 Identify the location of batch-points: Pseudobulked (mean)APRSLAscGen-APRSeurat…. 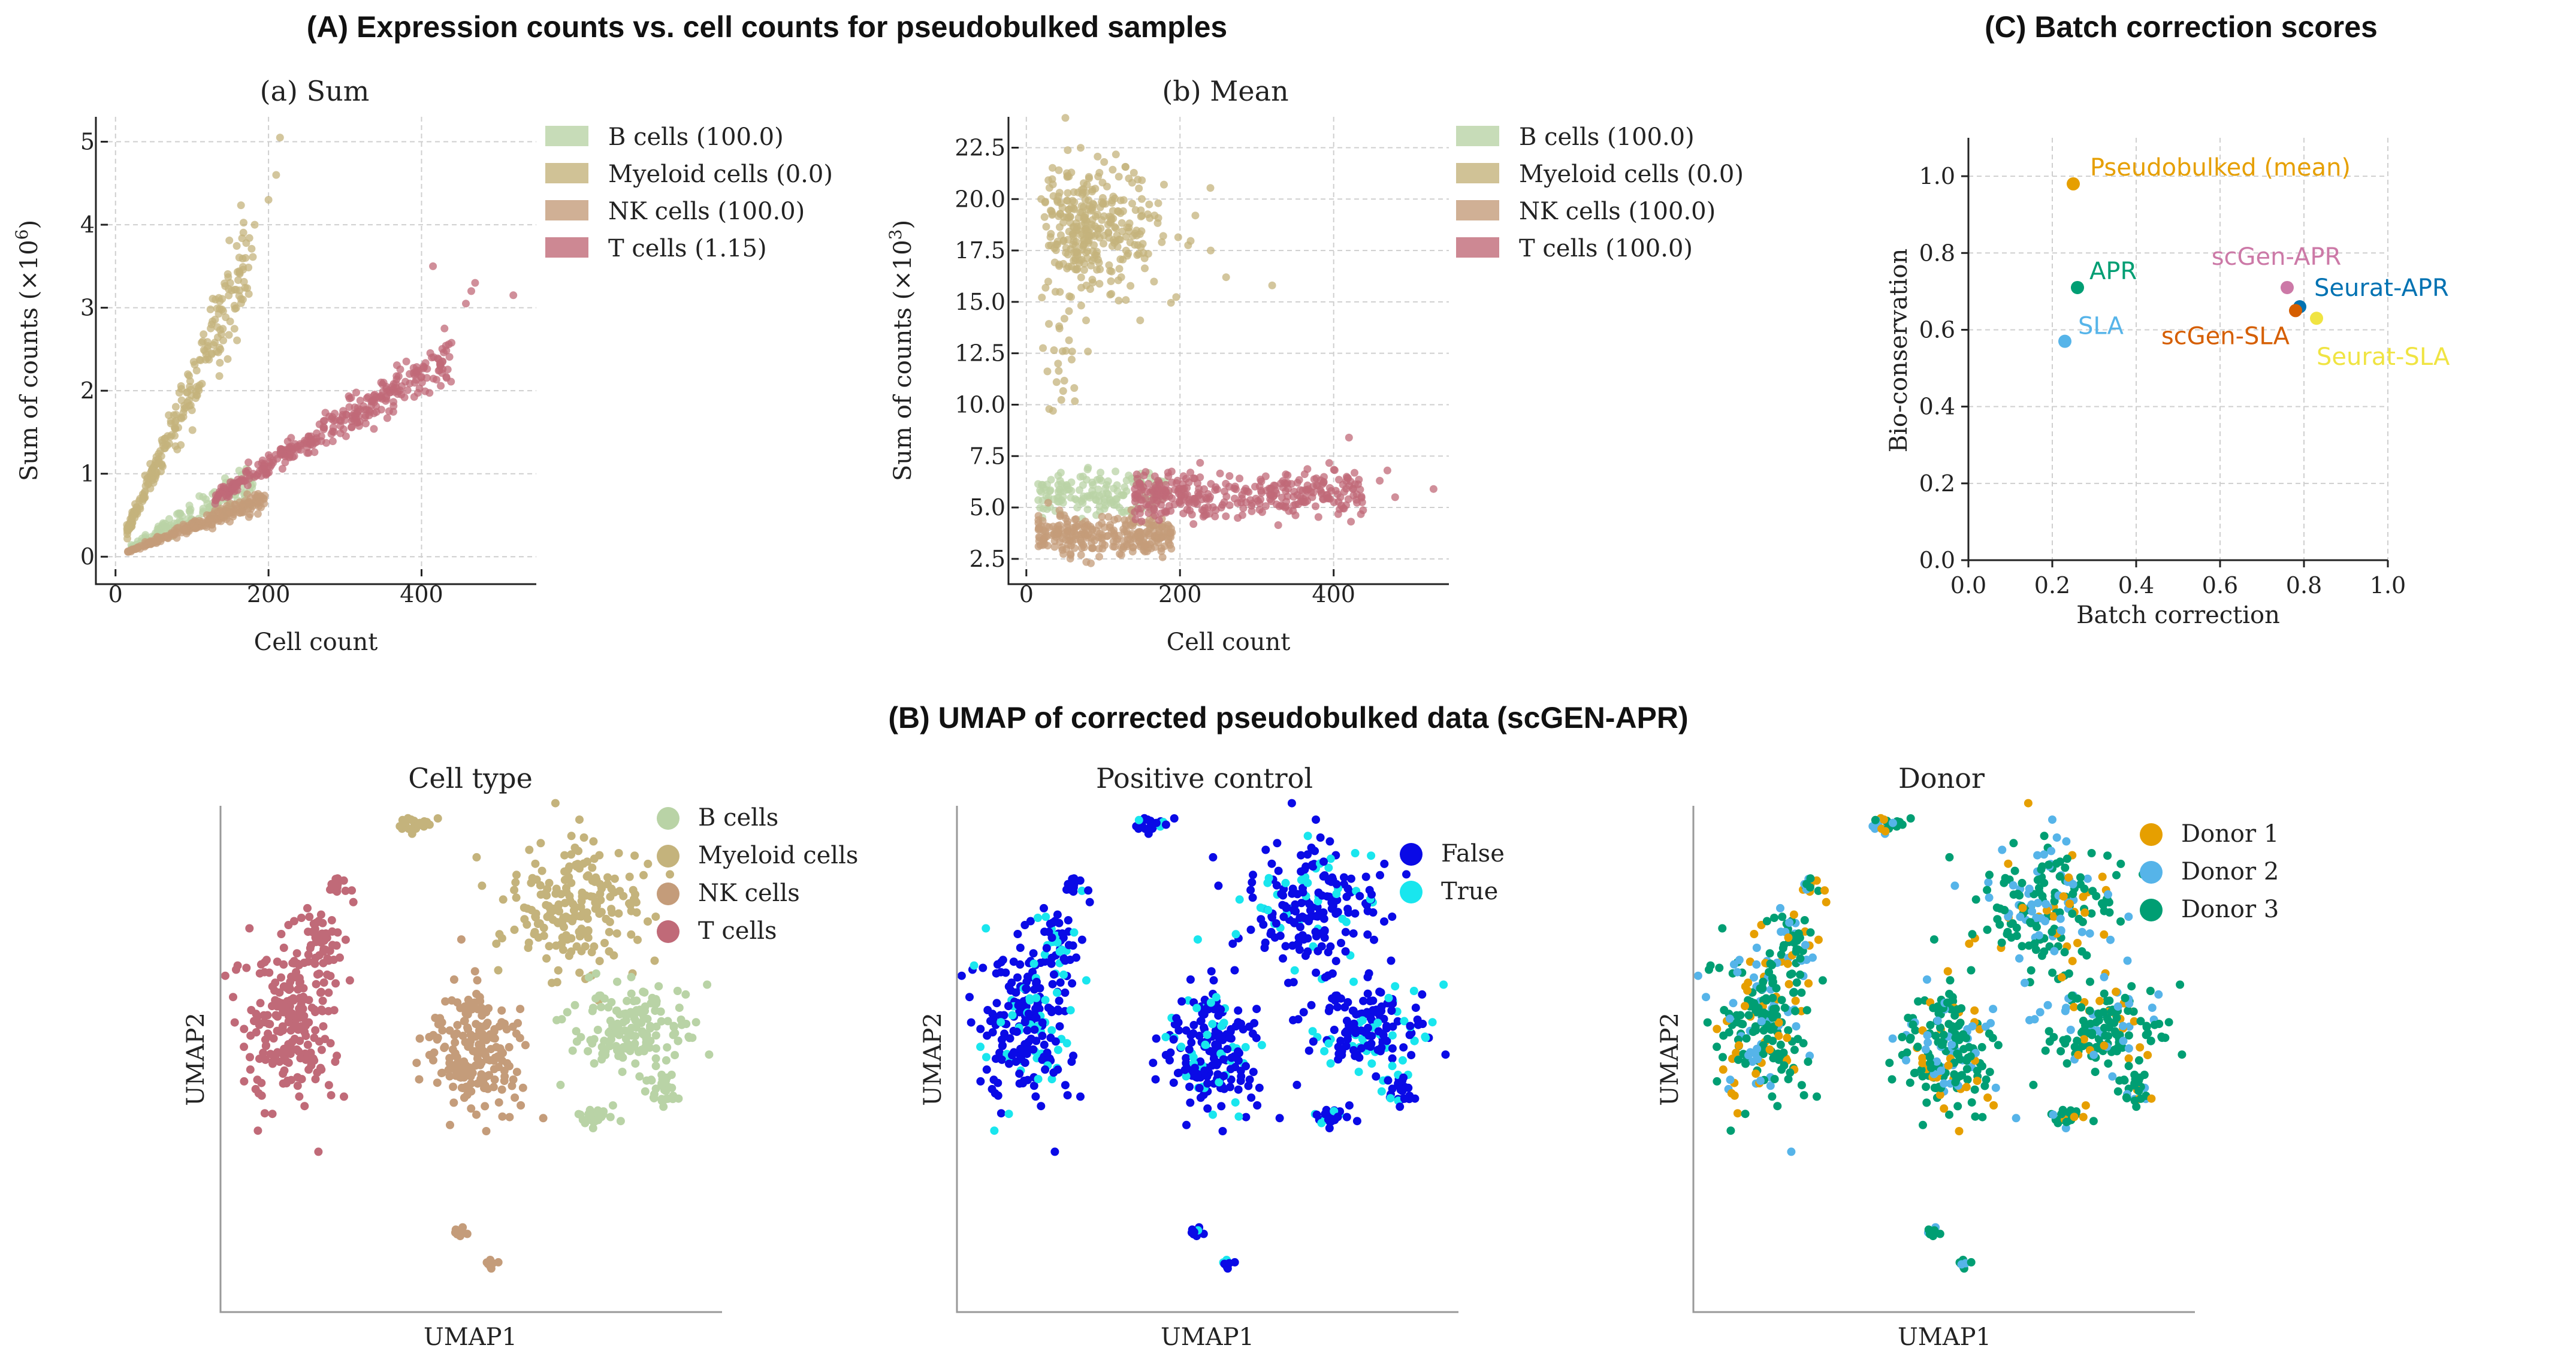
(2254, 262).